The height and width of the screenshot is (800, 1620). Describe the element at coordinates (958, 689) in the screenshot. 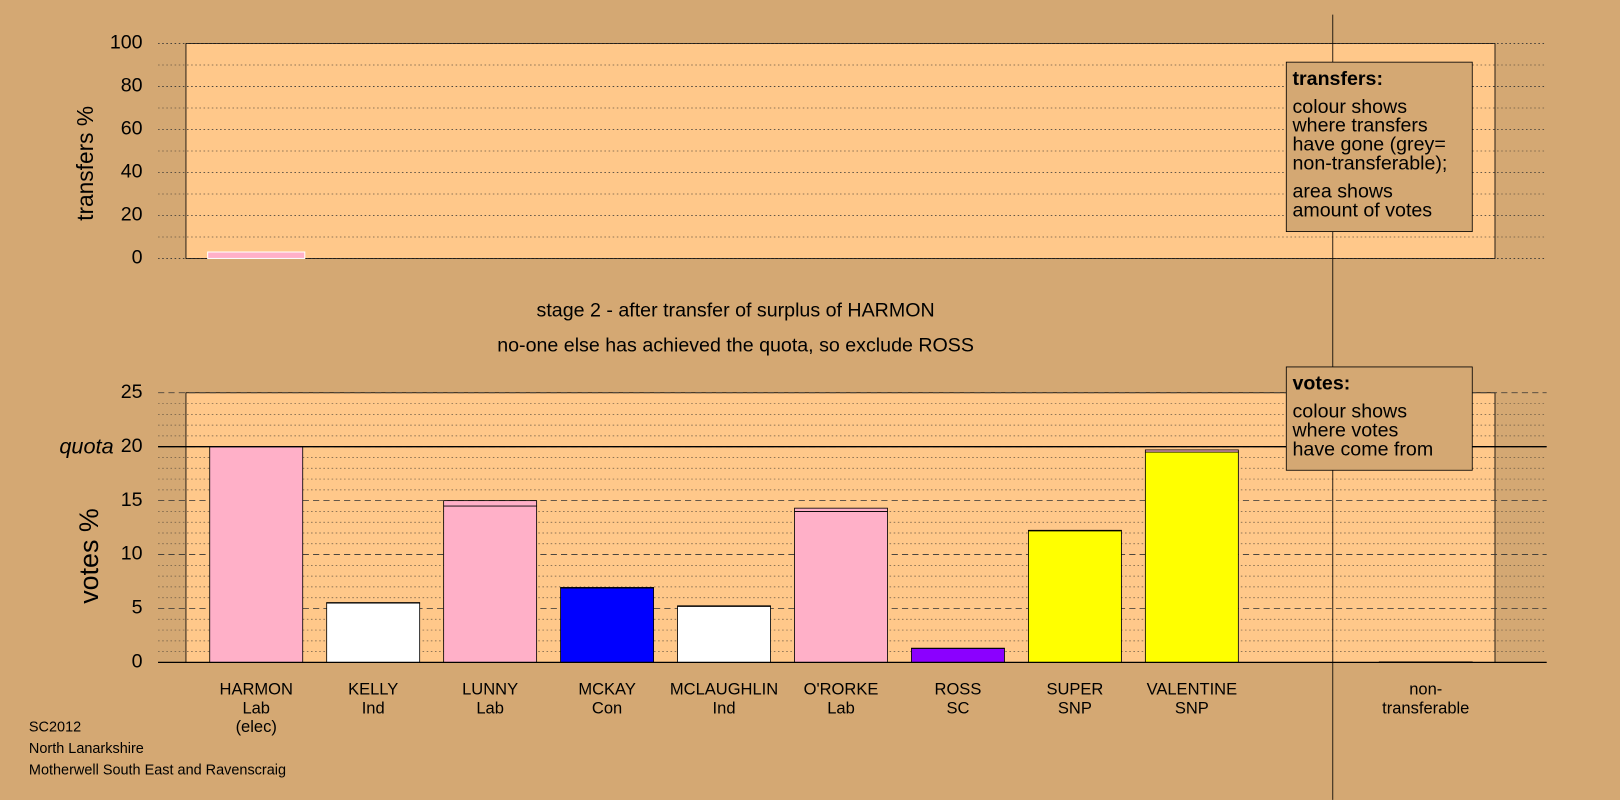

I see `x-tick-label: ROSS` at that location.